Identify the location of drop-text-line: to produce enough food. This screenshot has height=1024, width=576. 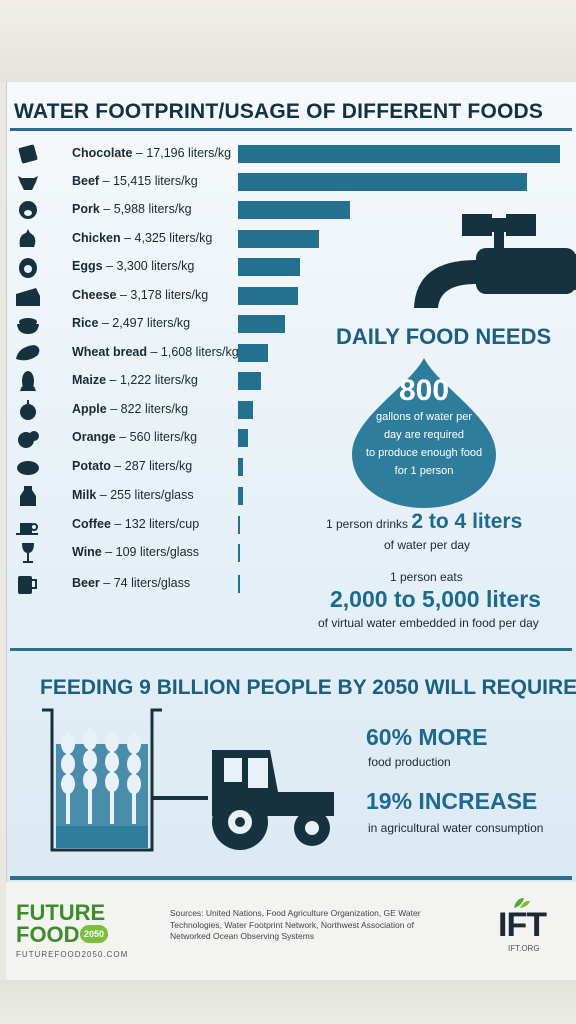
(424, 453).